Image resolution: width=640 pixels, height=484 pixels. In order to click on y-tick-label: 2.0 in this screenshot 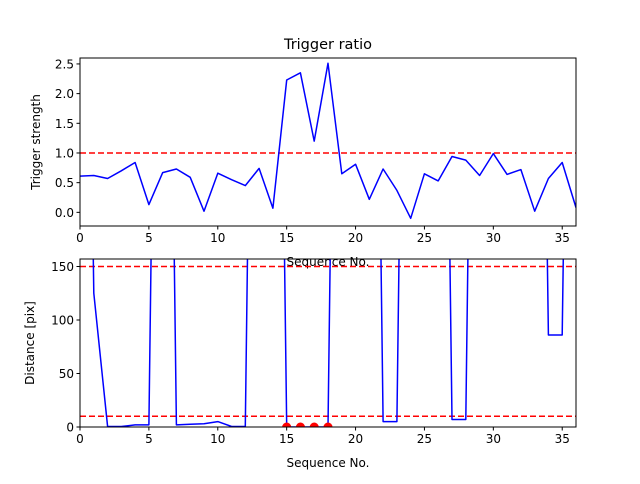, I will do `click(64, 94)`.